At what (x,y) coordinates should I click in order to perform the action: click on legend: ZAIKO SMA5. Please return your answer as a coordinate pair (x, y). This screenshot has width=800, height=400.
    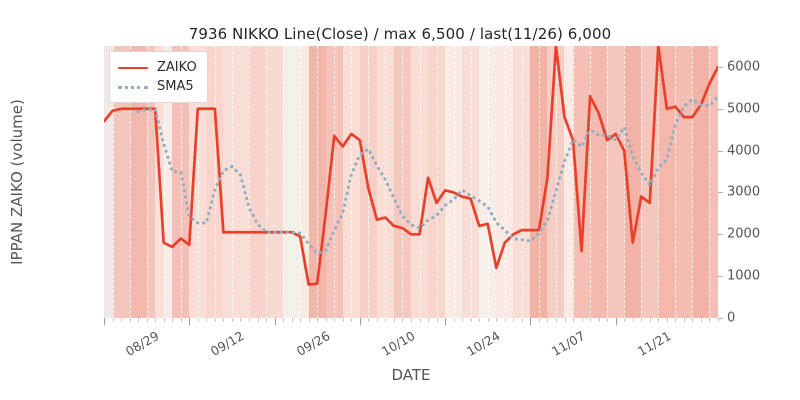
    Looking at the image, I should click on (158, 77).